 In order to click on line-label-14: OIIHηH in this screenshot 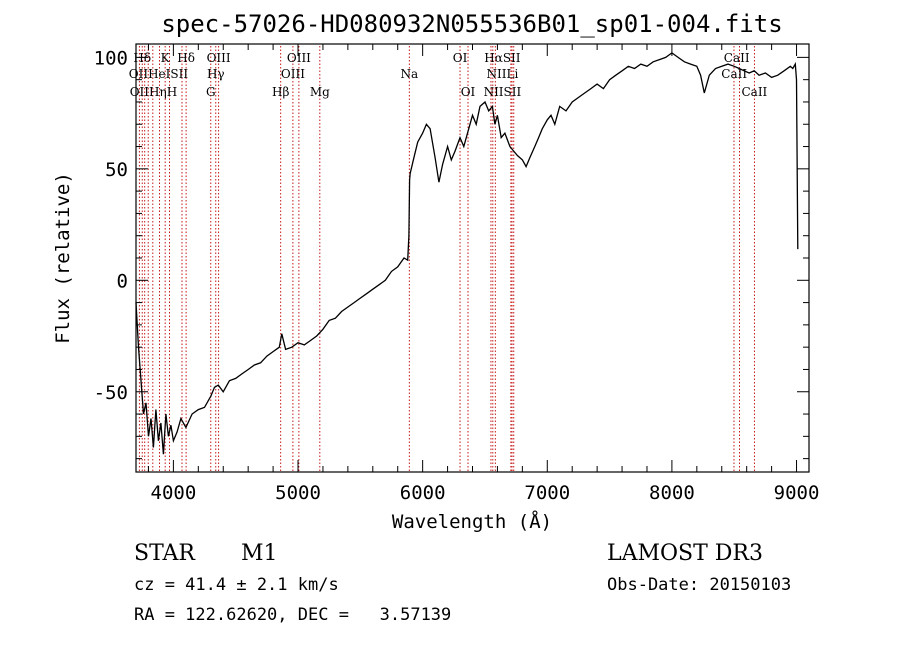, I will do `click(153, 92)`.